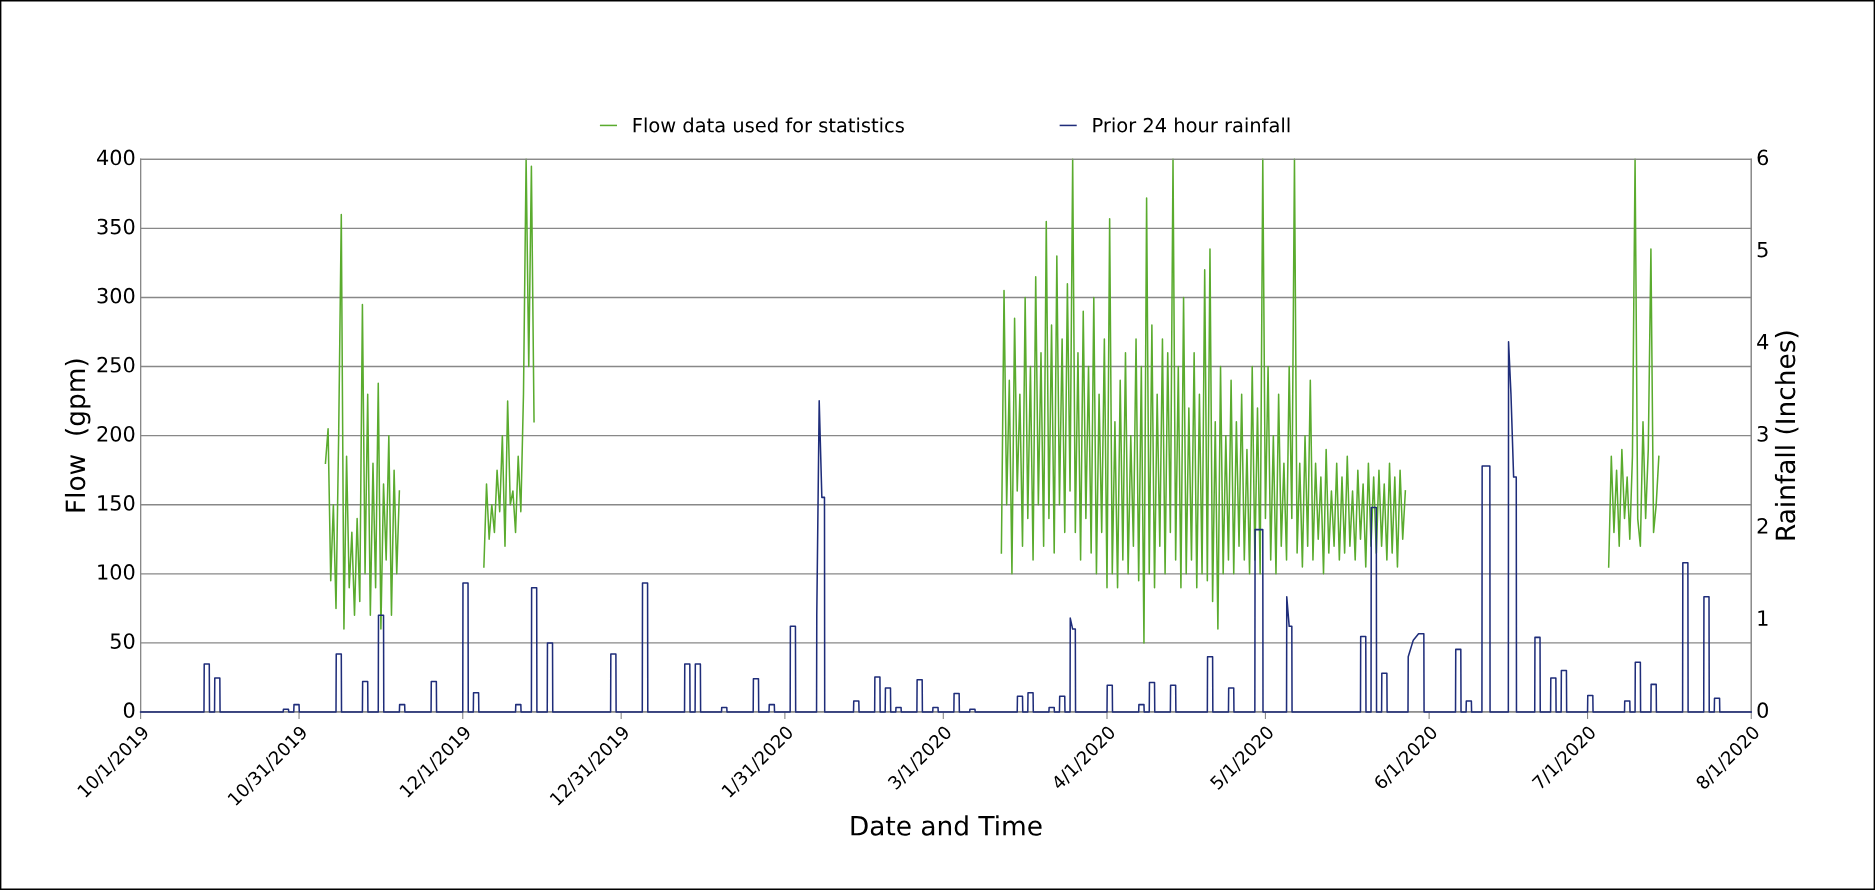  I want to click on y-tick-label: 300, so click(116, 295).